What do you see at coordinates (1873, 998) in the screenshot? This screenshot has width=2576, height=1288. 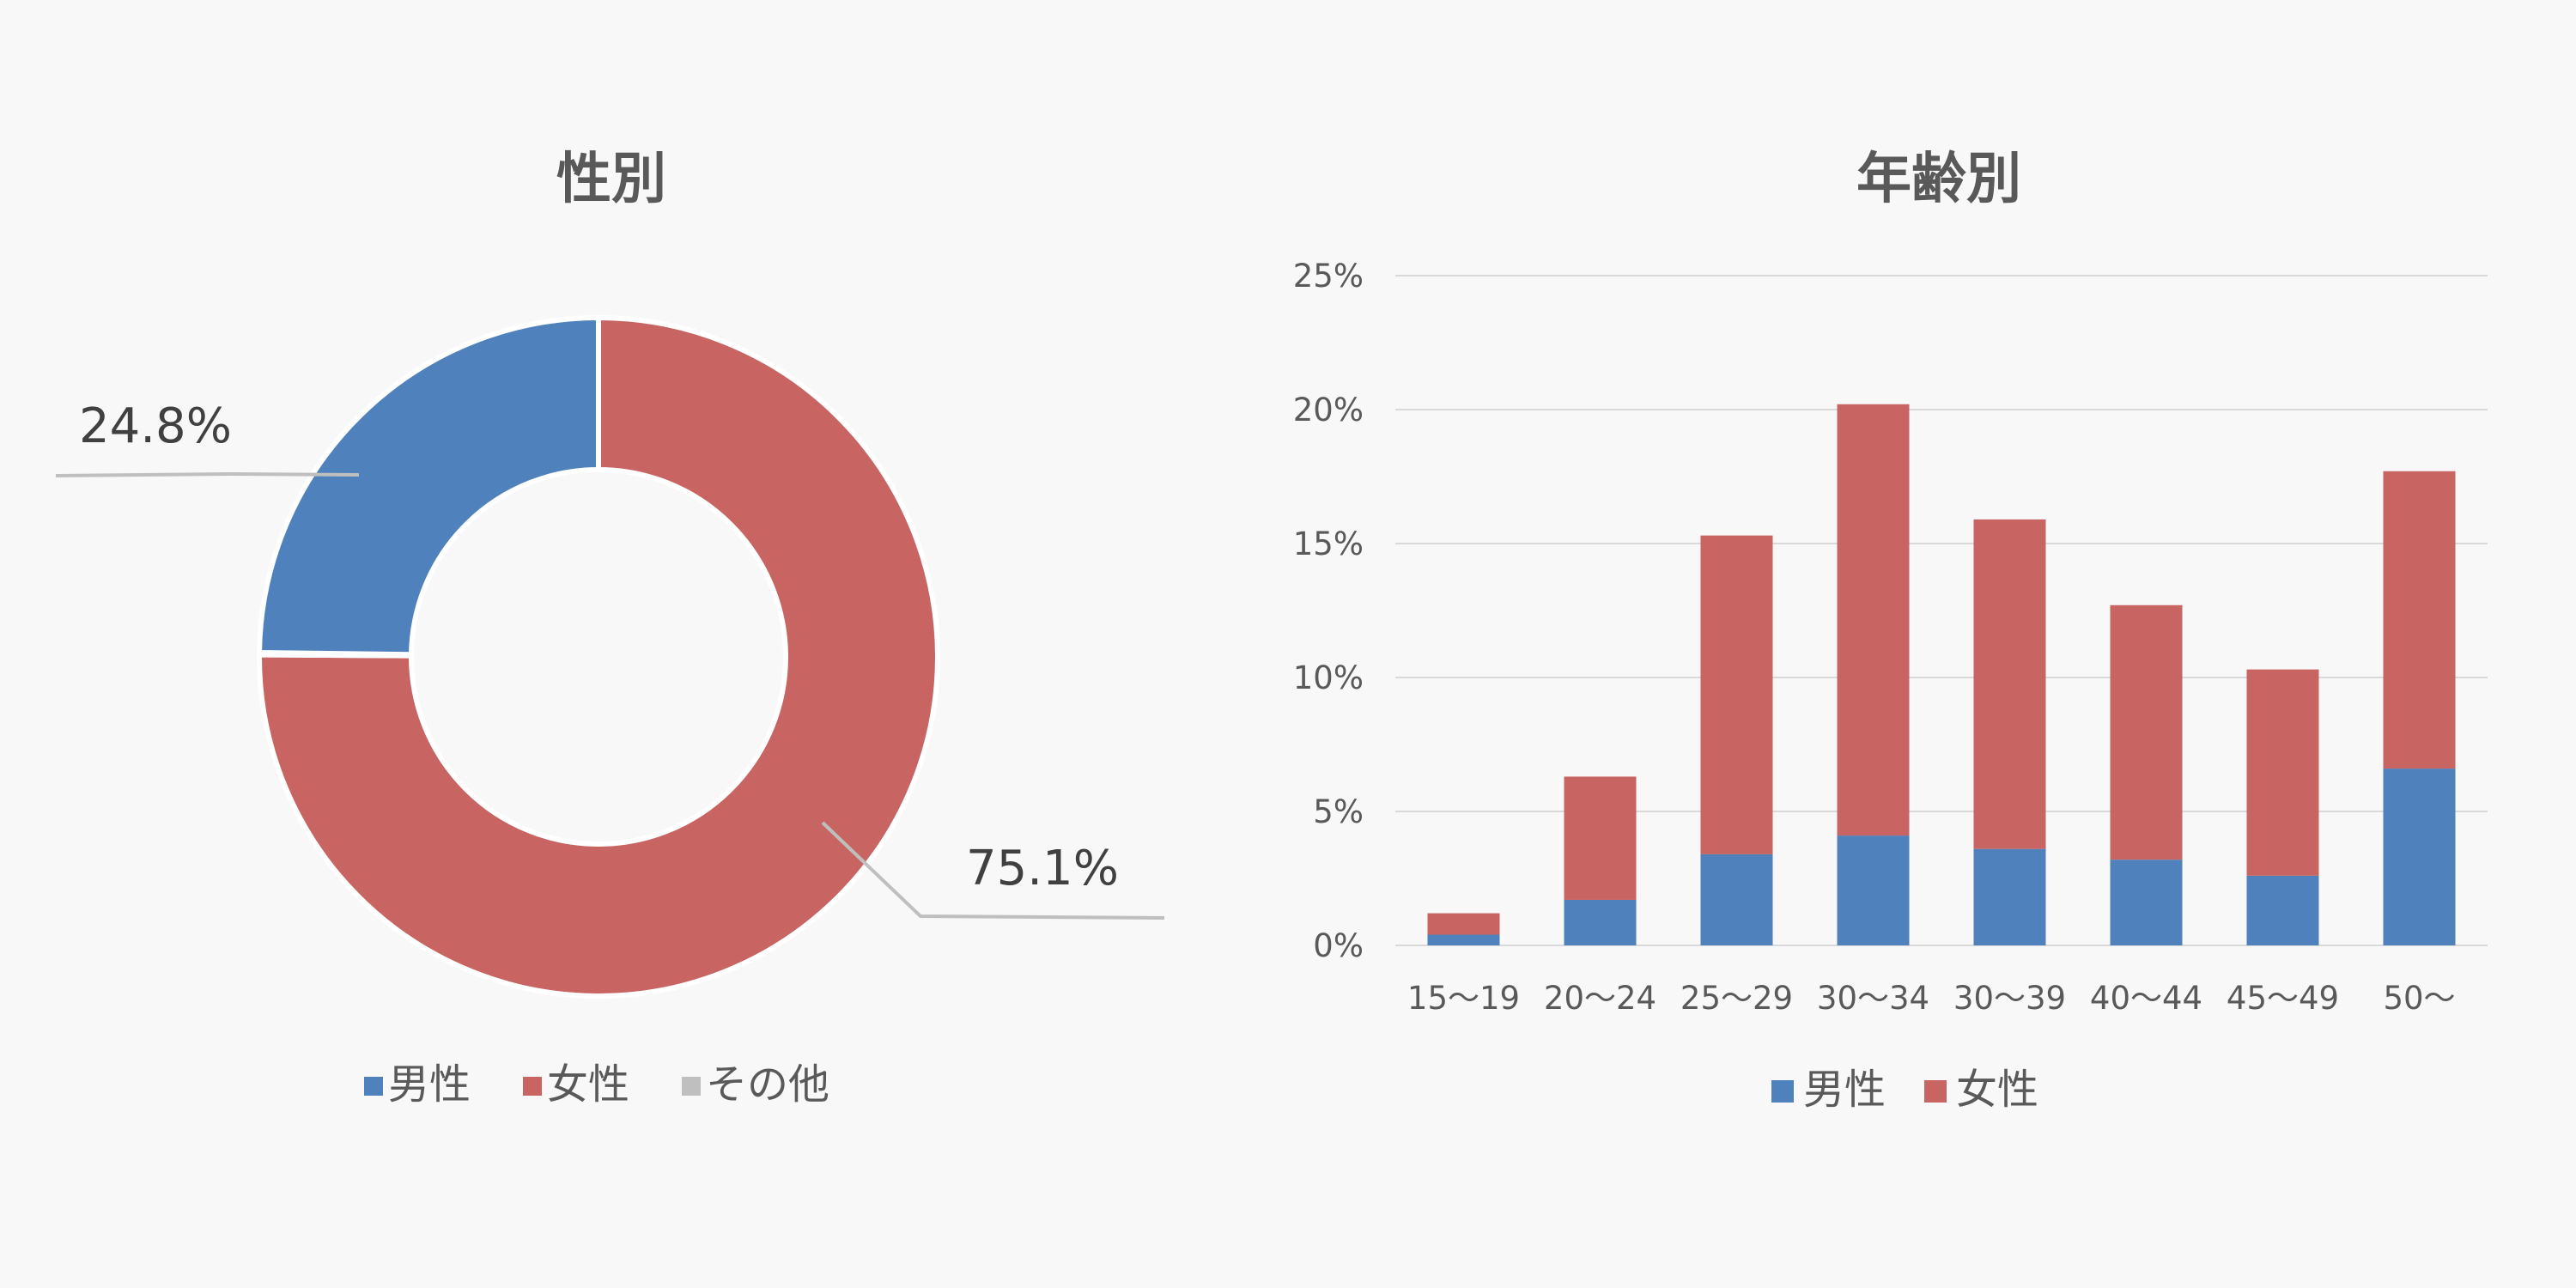 I see `x-tick-label: 30～34` at bounding box center [1873, 998].